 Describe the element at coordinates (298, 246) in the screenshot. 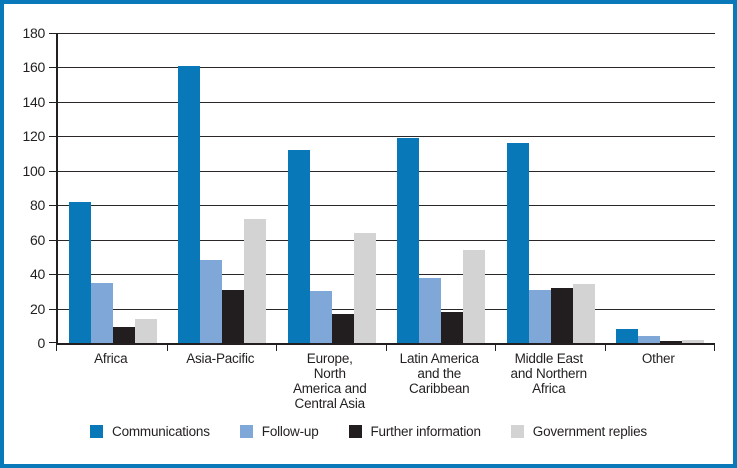

I see `bar-communications-europe` at that location.